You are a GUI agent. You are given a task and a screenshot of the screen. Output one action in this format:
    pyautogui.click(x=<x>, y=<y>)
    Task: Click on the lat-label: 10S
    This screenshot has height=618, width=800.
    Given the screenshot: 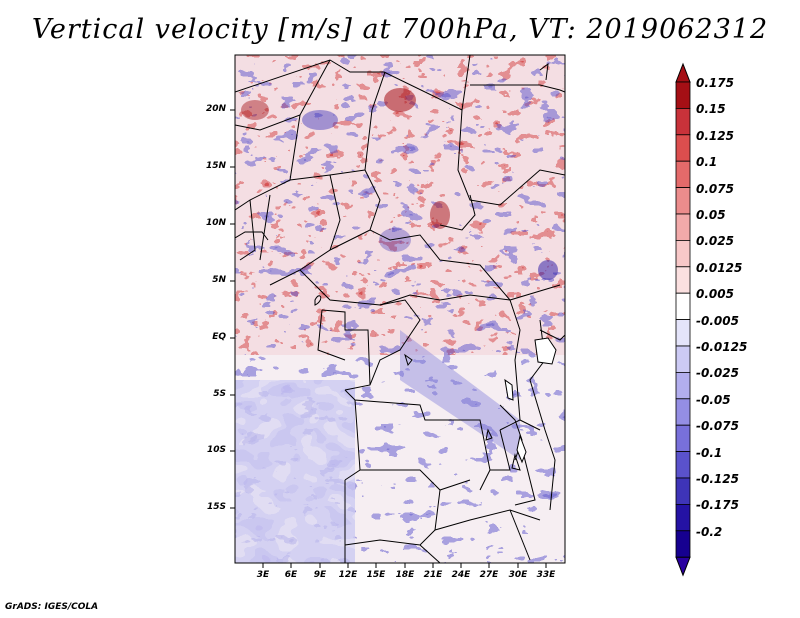 What is the action you would take?
    pyautogui.click(x=216, y=450)
    